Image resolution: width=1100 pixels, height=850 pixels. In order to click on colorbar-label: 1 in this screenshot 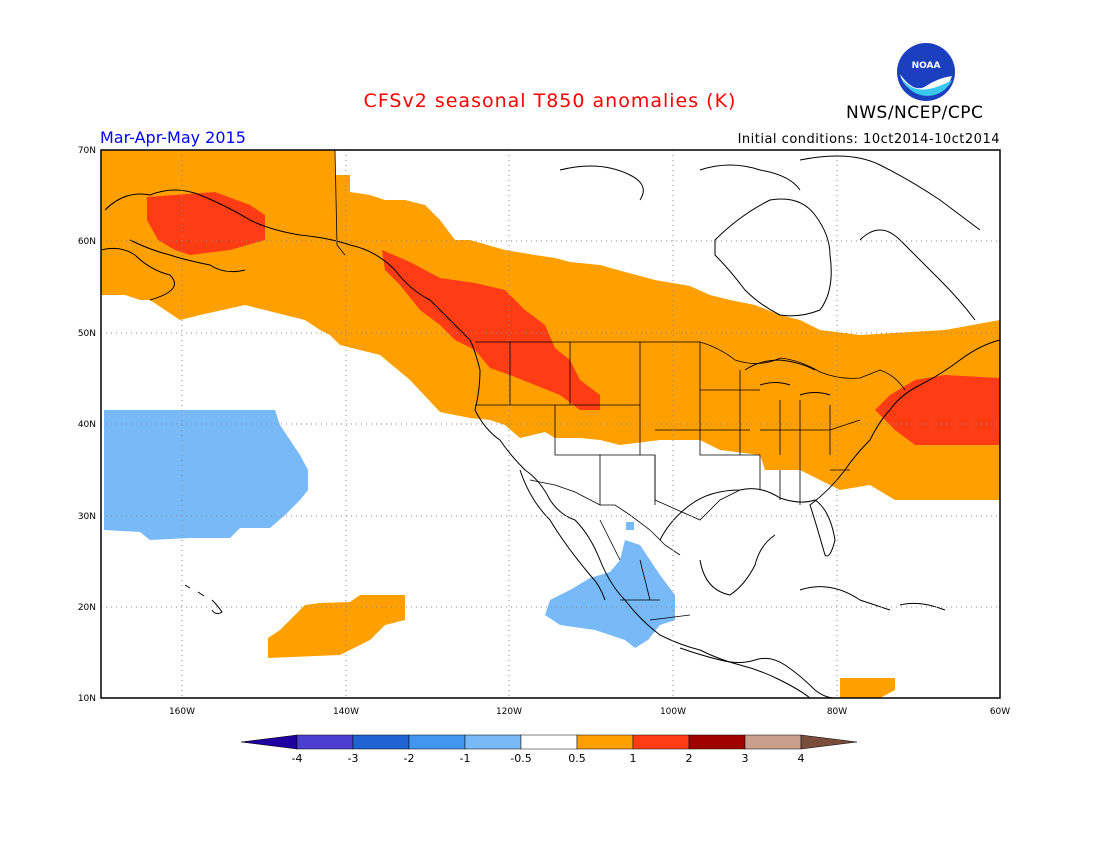, I will do `click(633, 758)`.